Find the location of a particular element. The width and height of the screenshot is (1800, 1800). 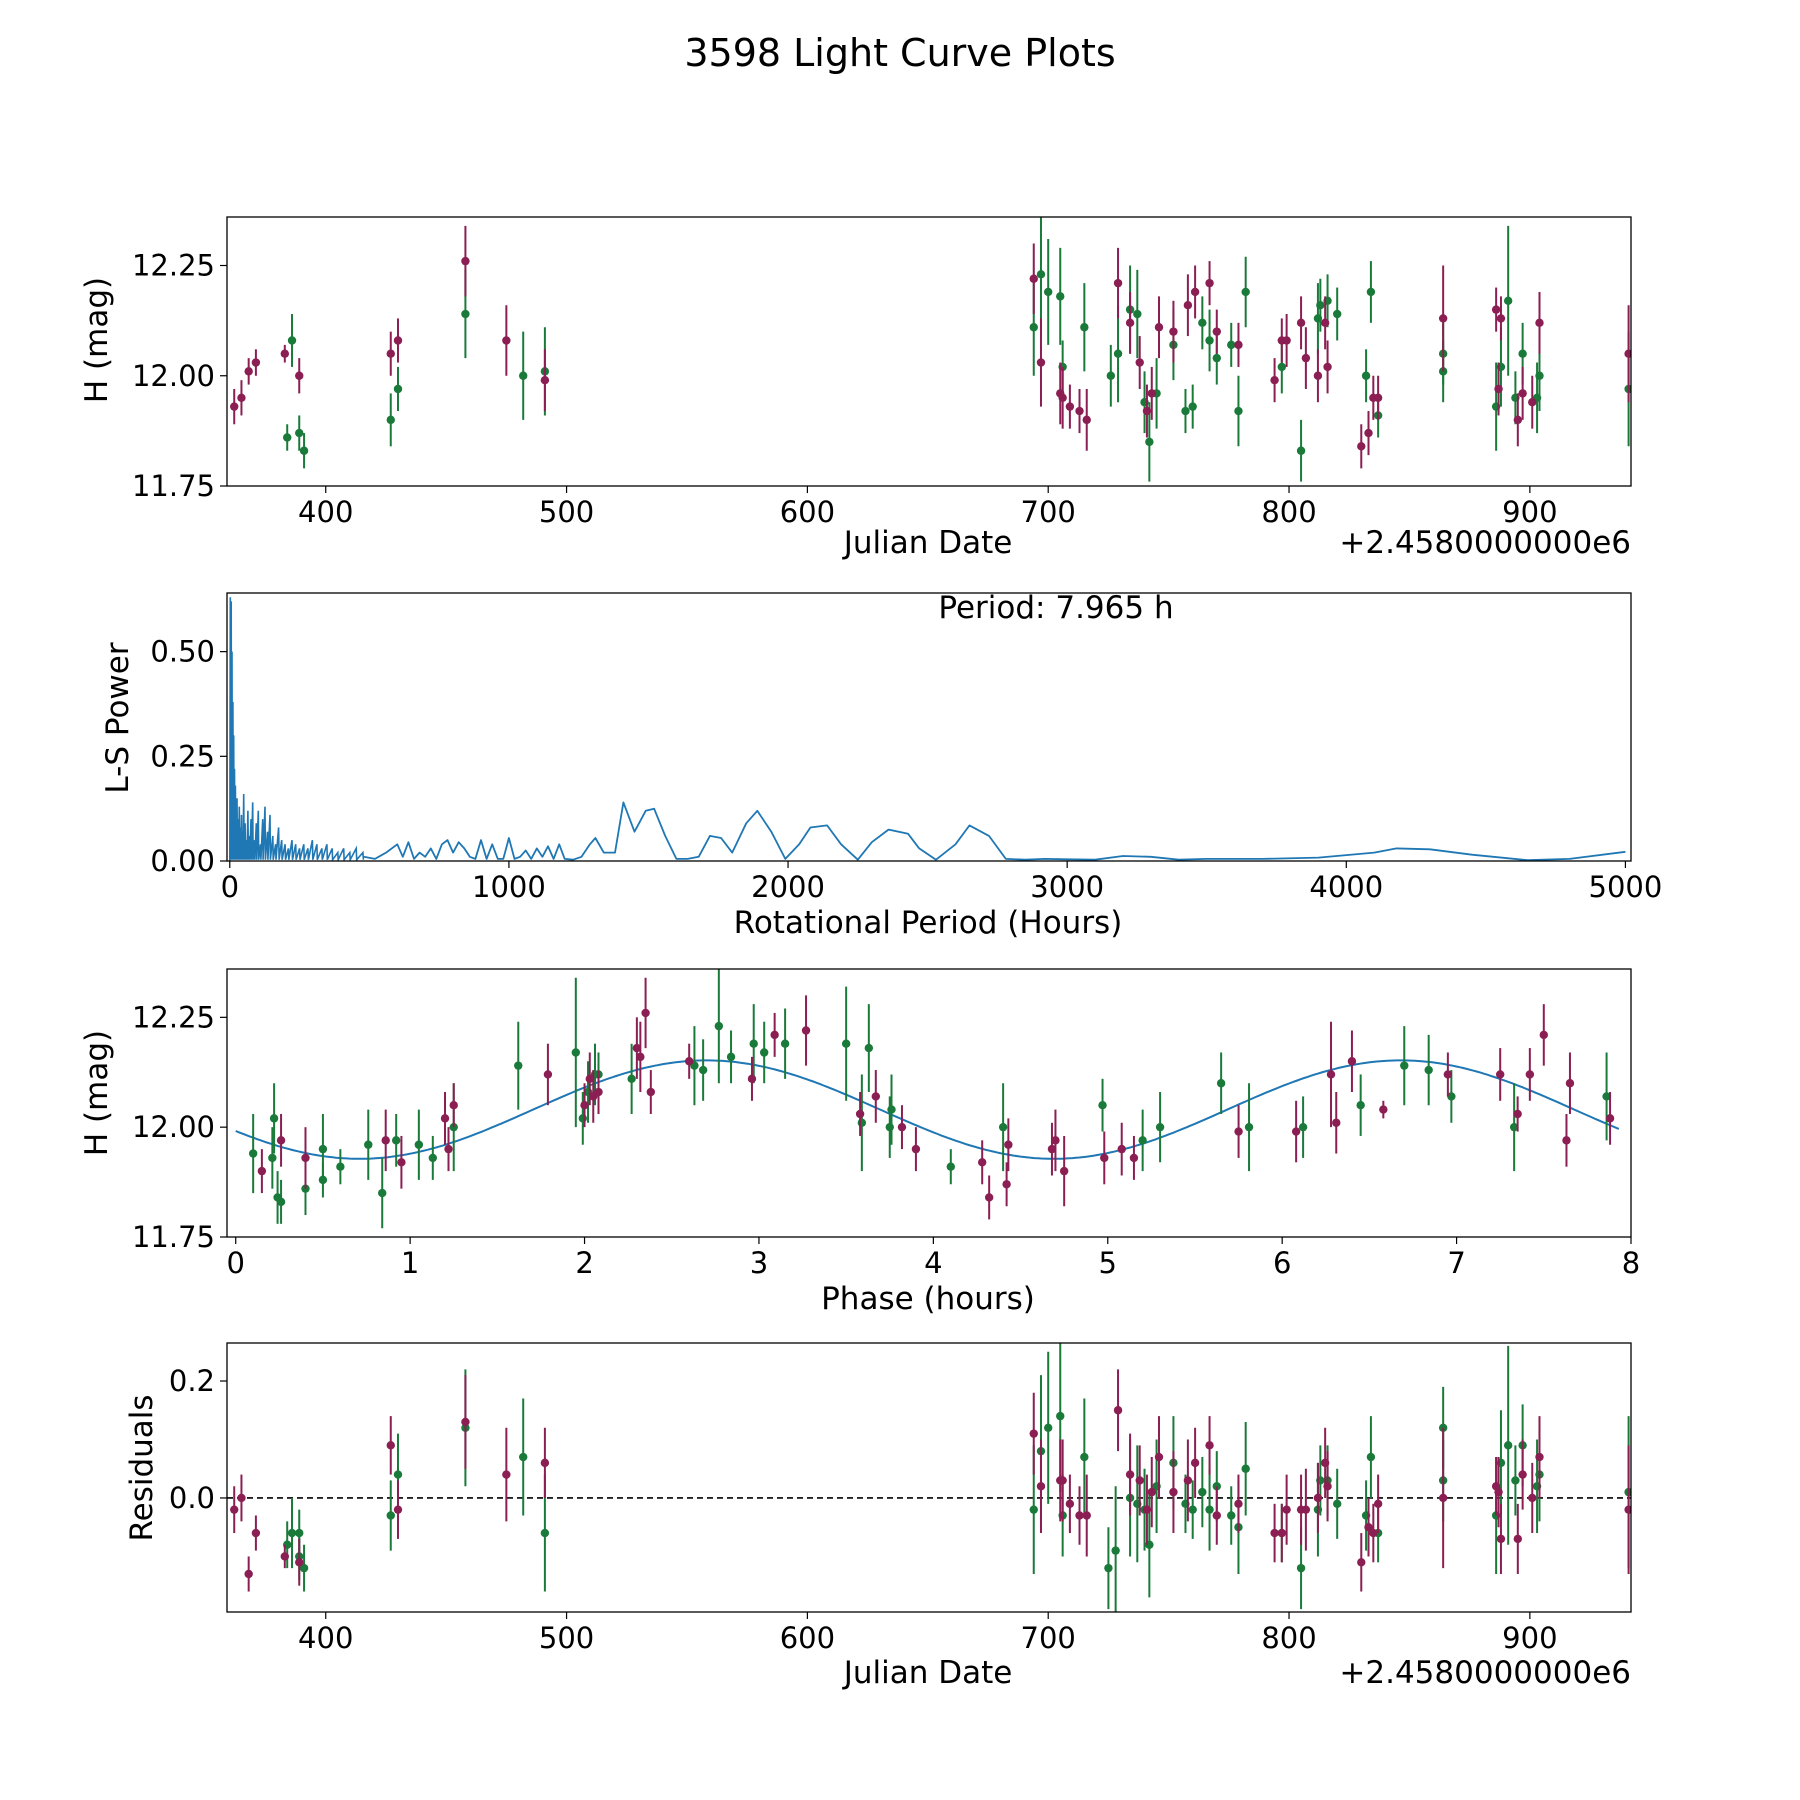

lc-plot-area is located at coordinates (930, 349).